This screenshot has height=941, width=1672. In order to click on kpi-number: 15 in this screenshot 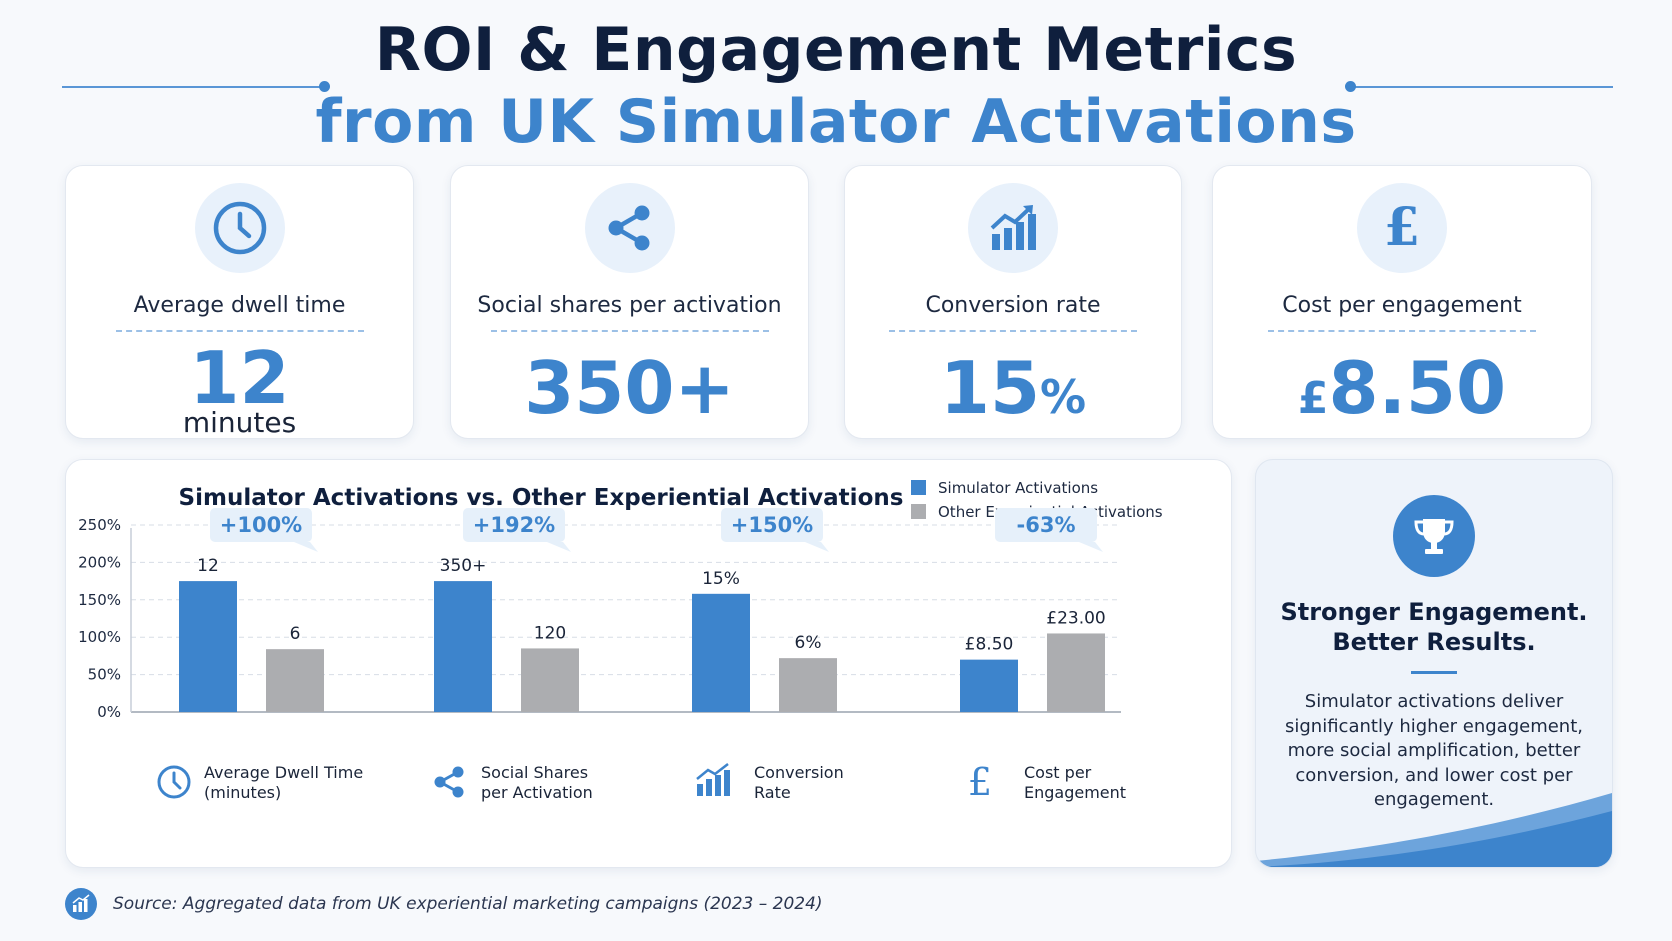, I will do `click(990, 388)`.